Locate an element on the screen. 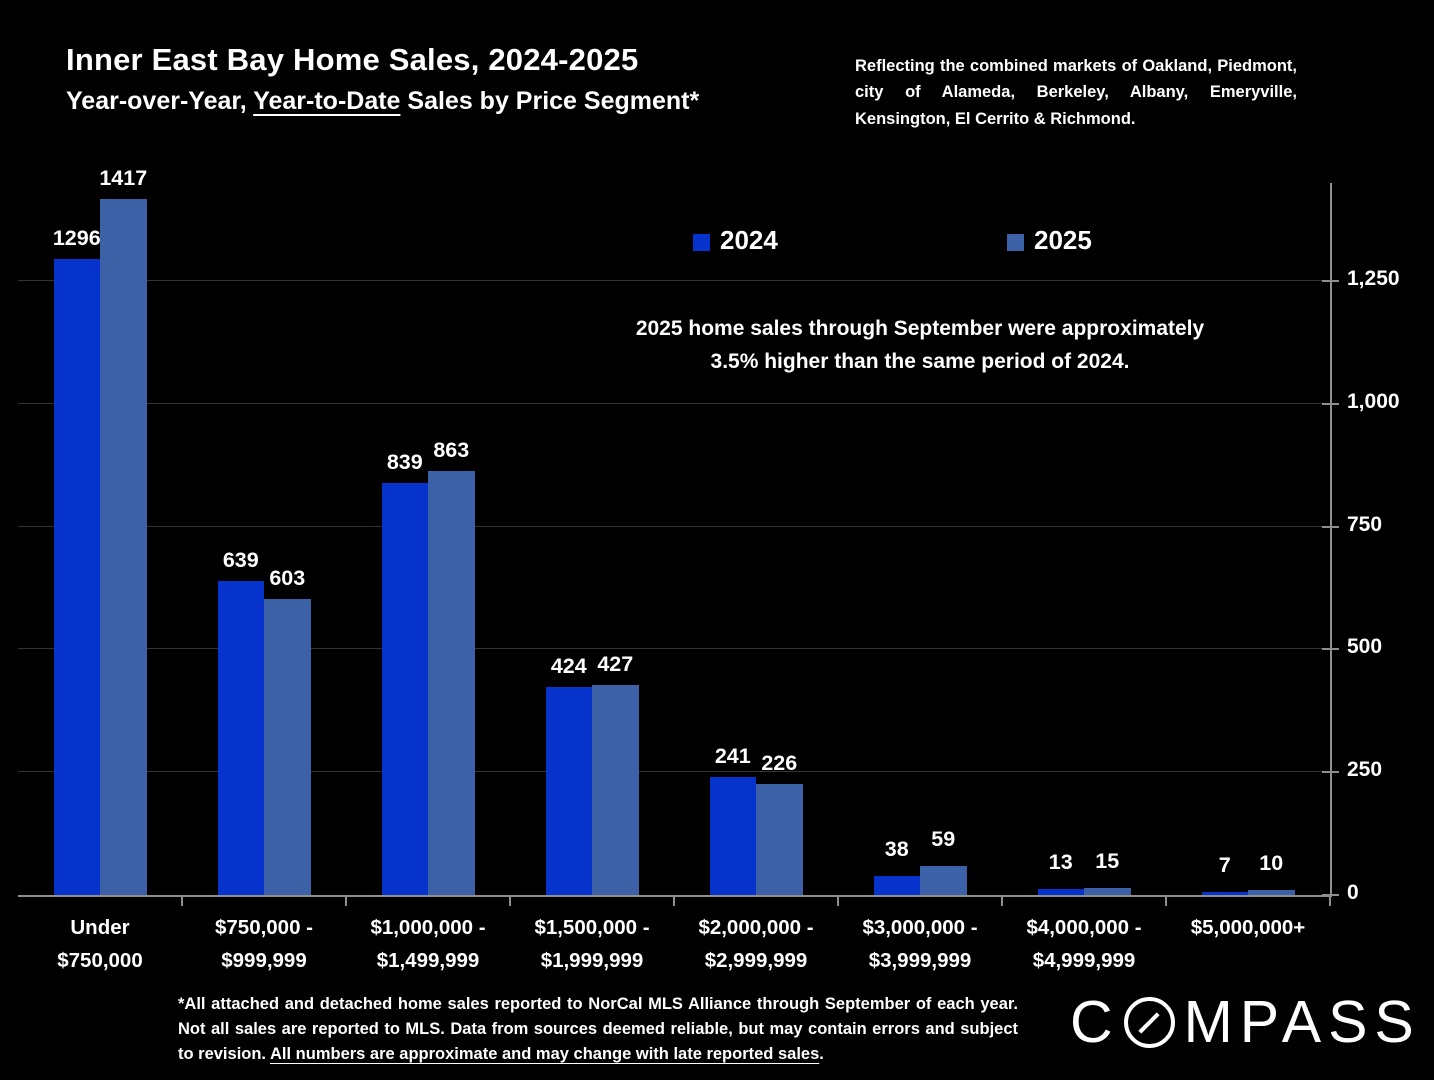 The height and width of the screenshot is (1080, 1434). logo-letter-c: C is located at coordinates (1095, 1022).